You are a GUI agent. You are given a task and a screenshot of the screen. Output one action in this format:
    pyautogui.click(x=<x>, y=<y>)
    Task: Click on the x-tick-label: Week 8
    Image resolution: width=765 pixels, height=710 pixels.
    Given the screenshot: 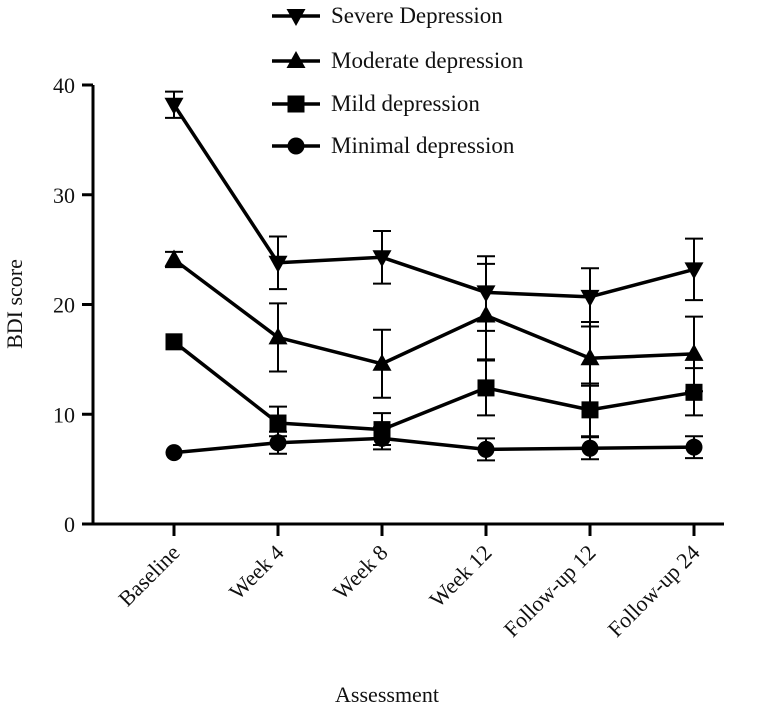 What is the action you would take?
    pyautogui.click(x=360, y=572)
    